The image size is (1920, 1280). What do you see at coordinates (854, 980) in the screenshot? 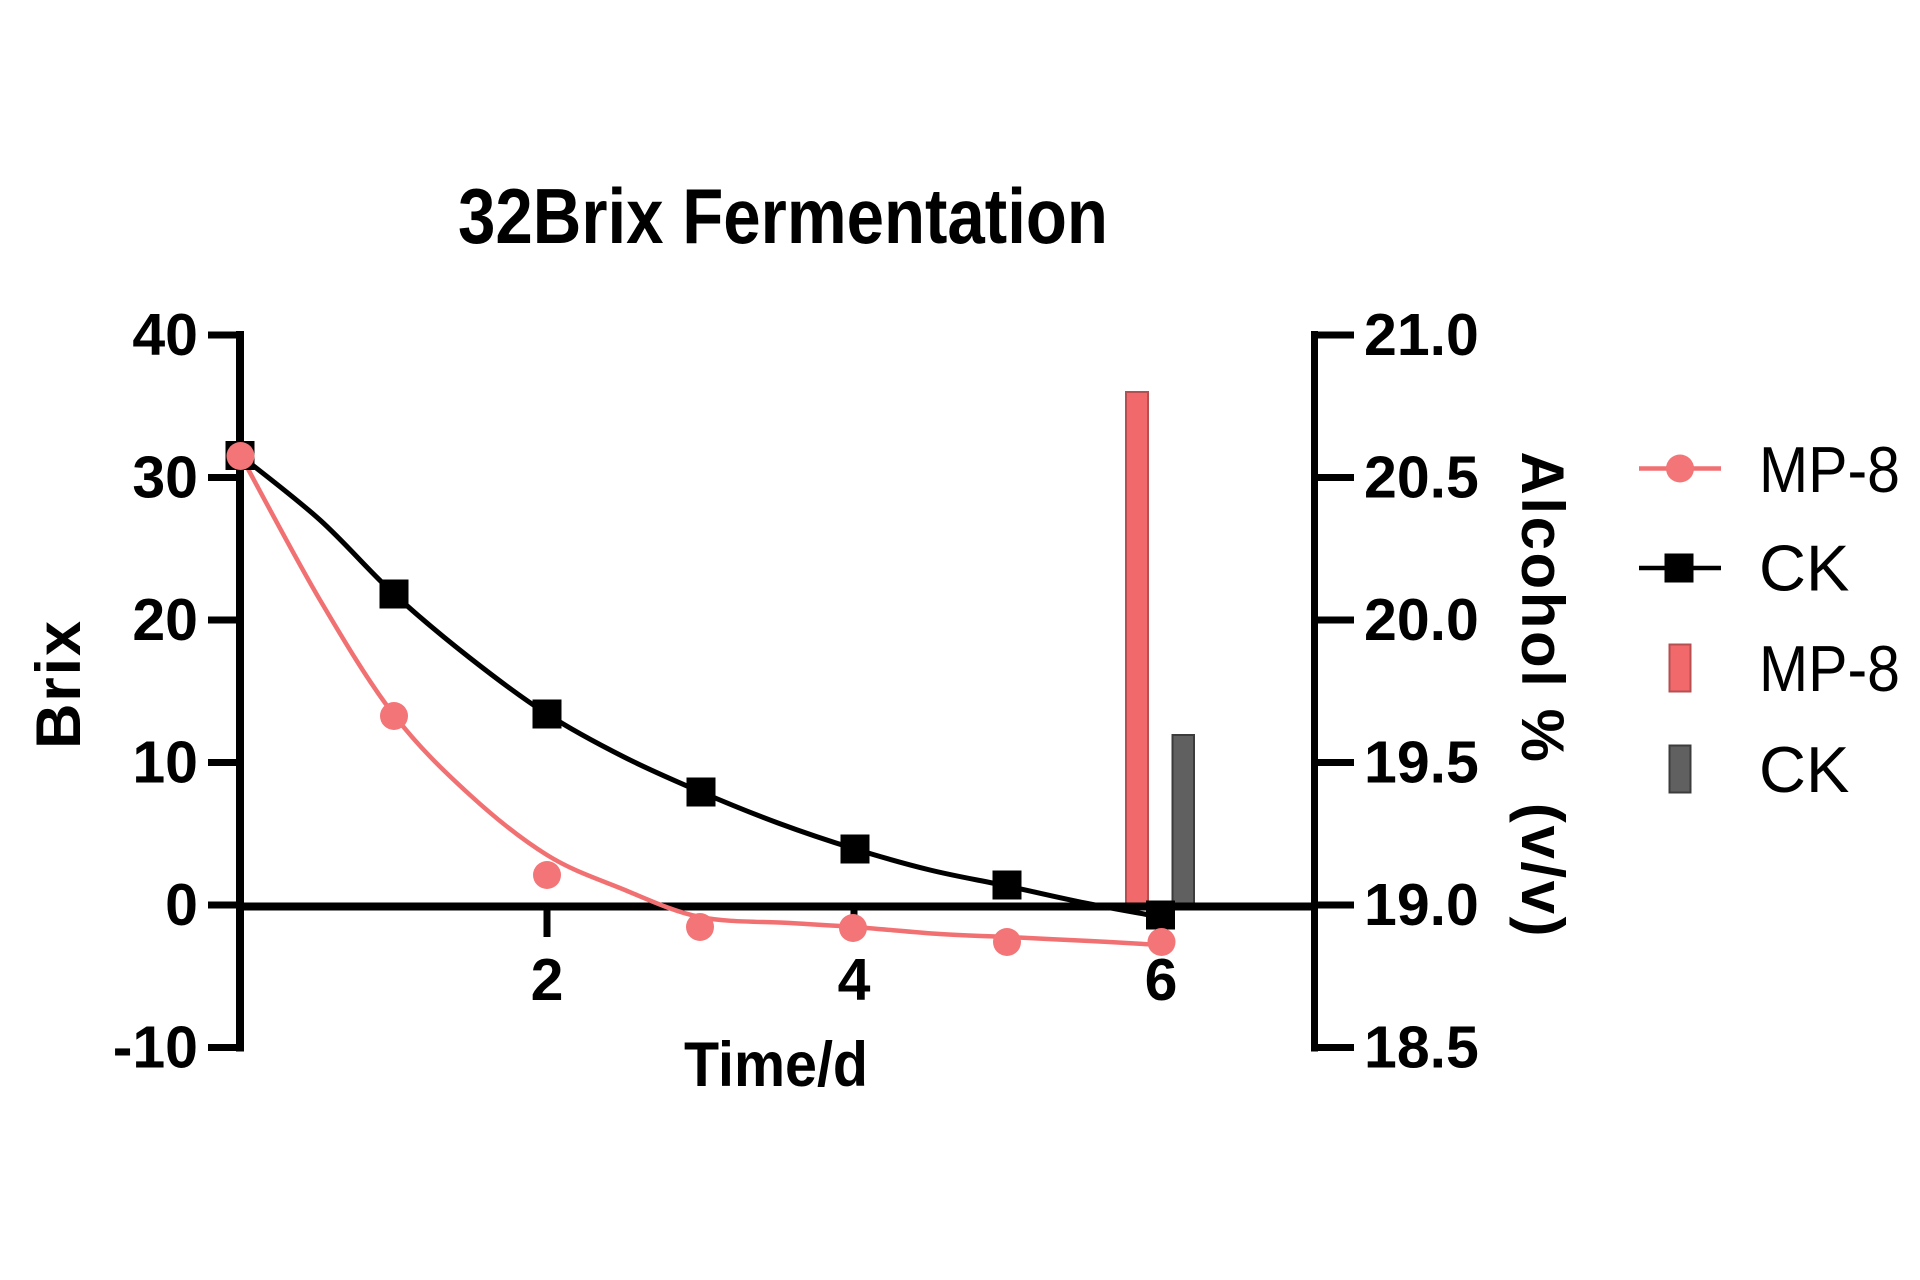
I see `svg-text: 4` at bounding box center [854, 980].